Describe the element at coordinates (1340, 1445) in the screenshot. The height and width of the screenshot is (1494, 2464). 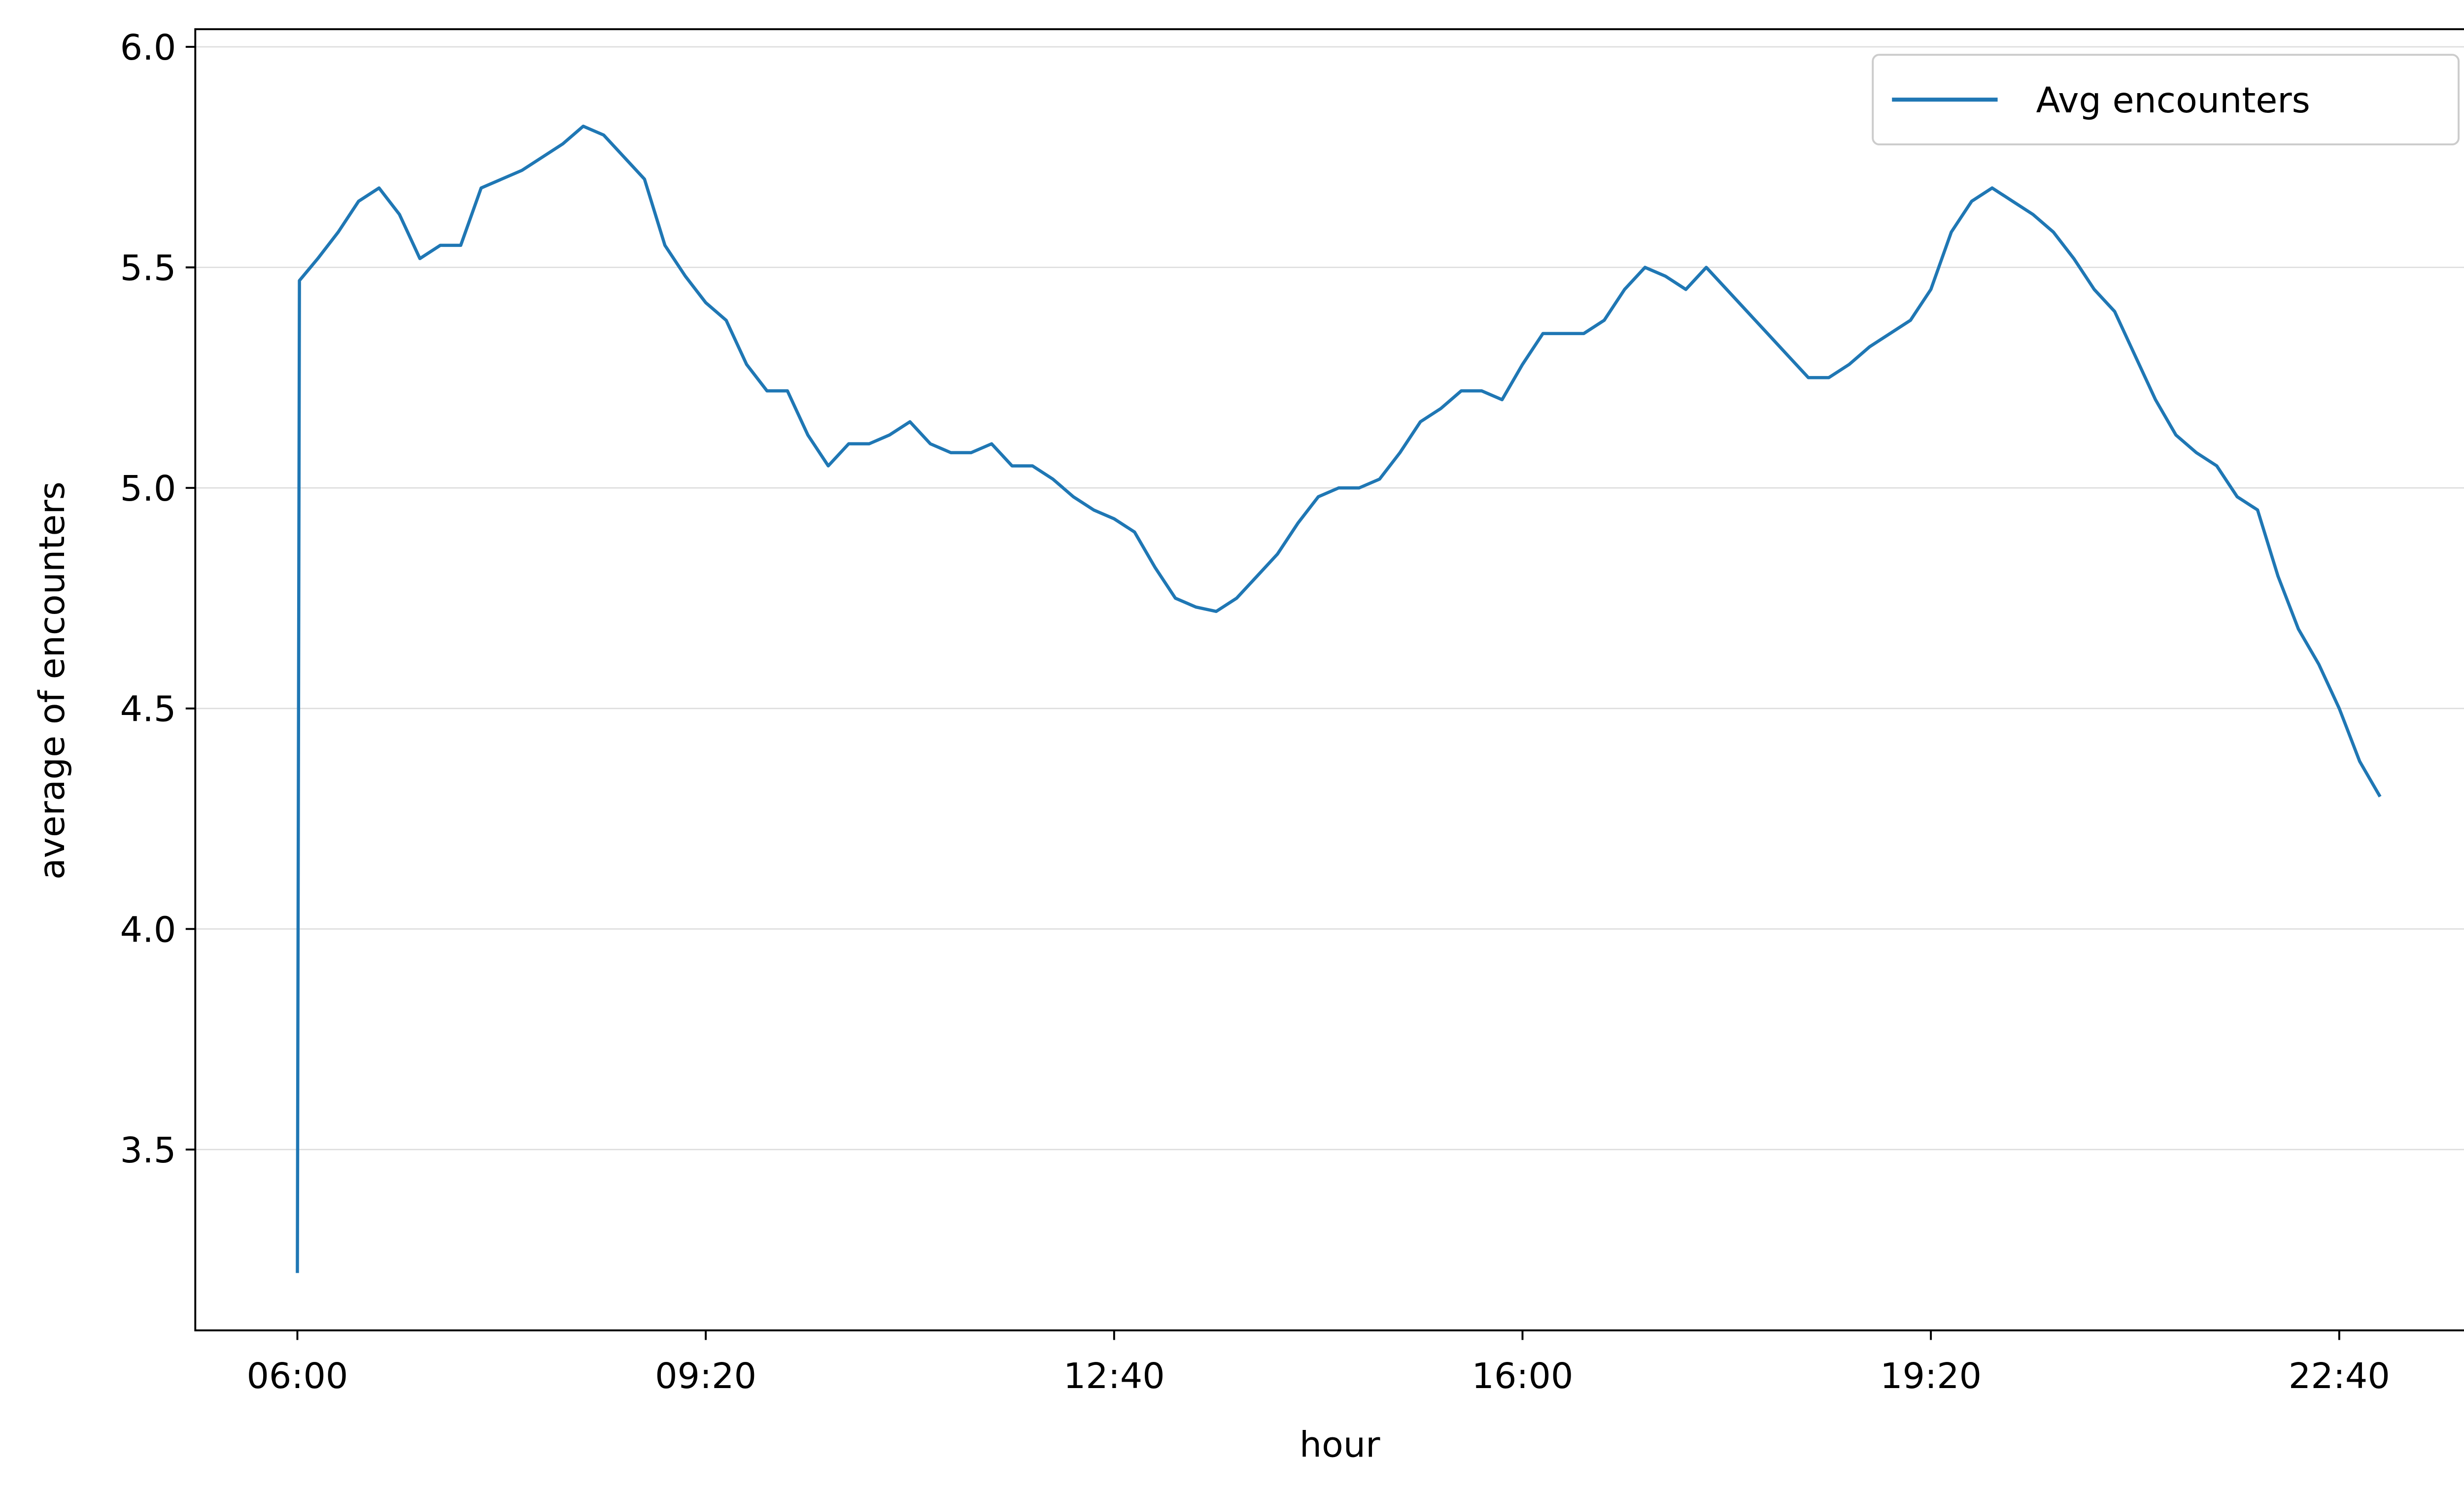
I see `x-axis-label: hour` at that location.